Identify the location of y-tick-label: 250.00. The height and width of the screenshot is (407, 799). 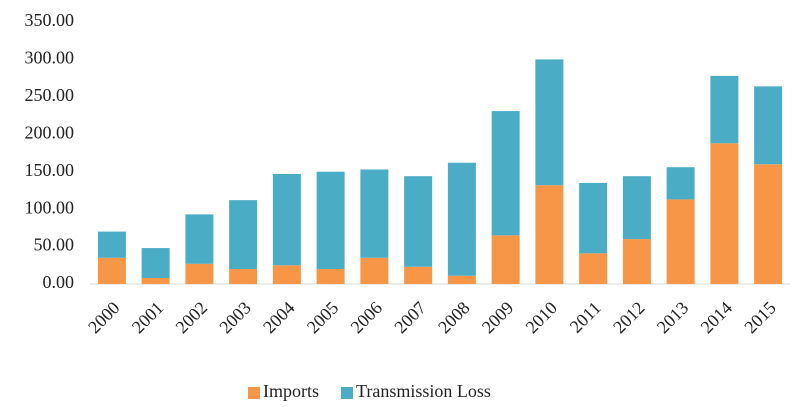
(50, 95).